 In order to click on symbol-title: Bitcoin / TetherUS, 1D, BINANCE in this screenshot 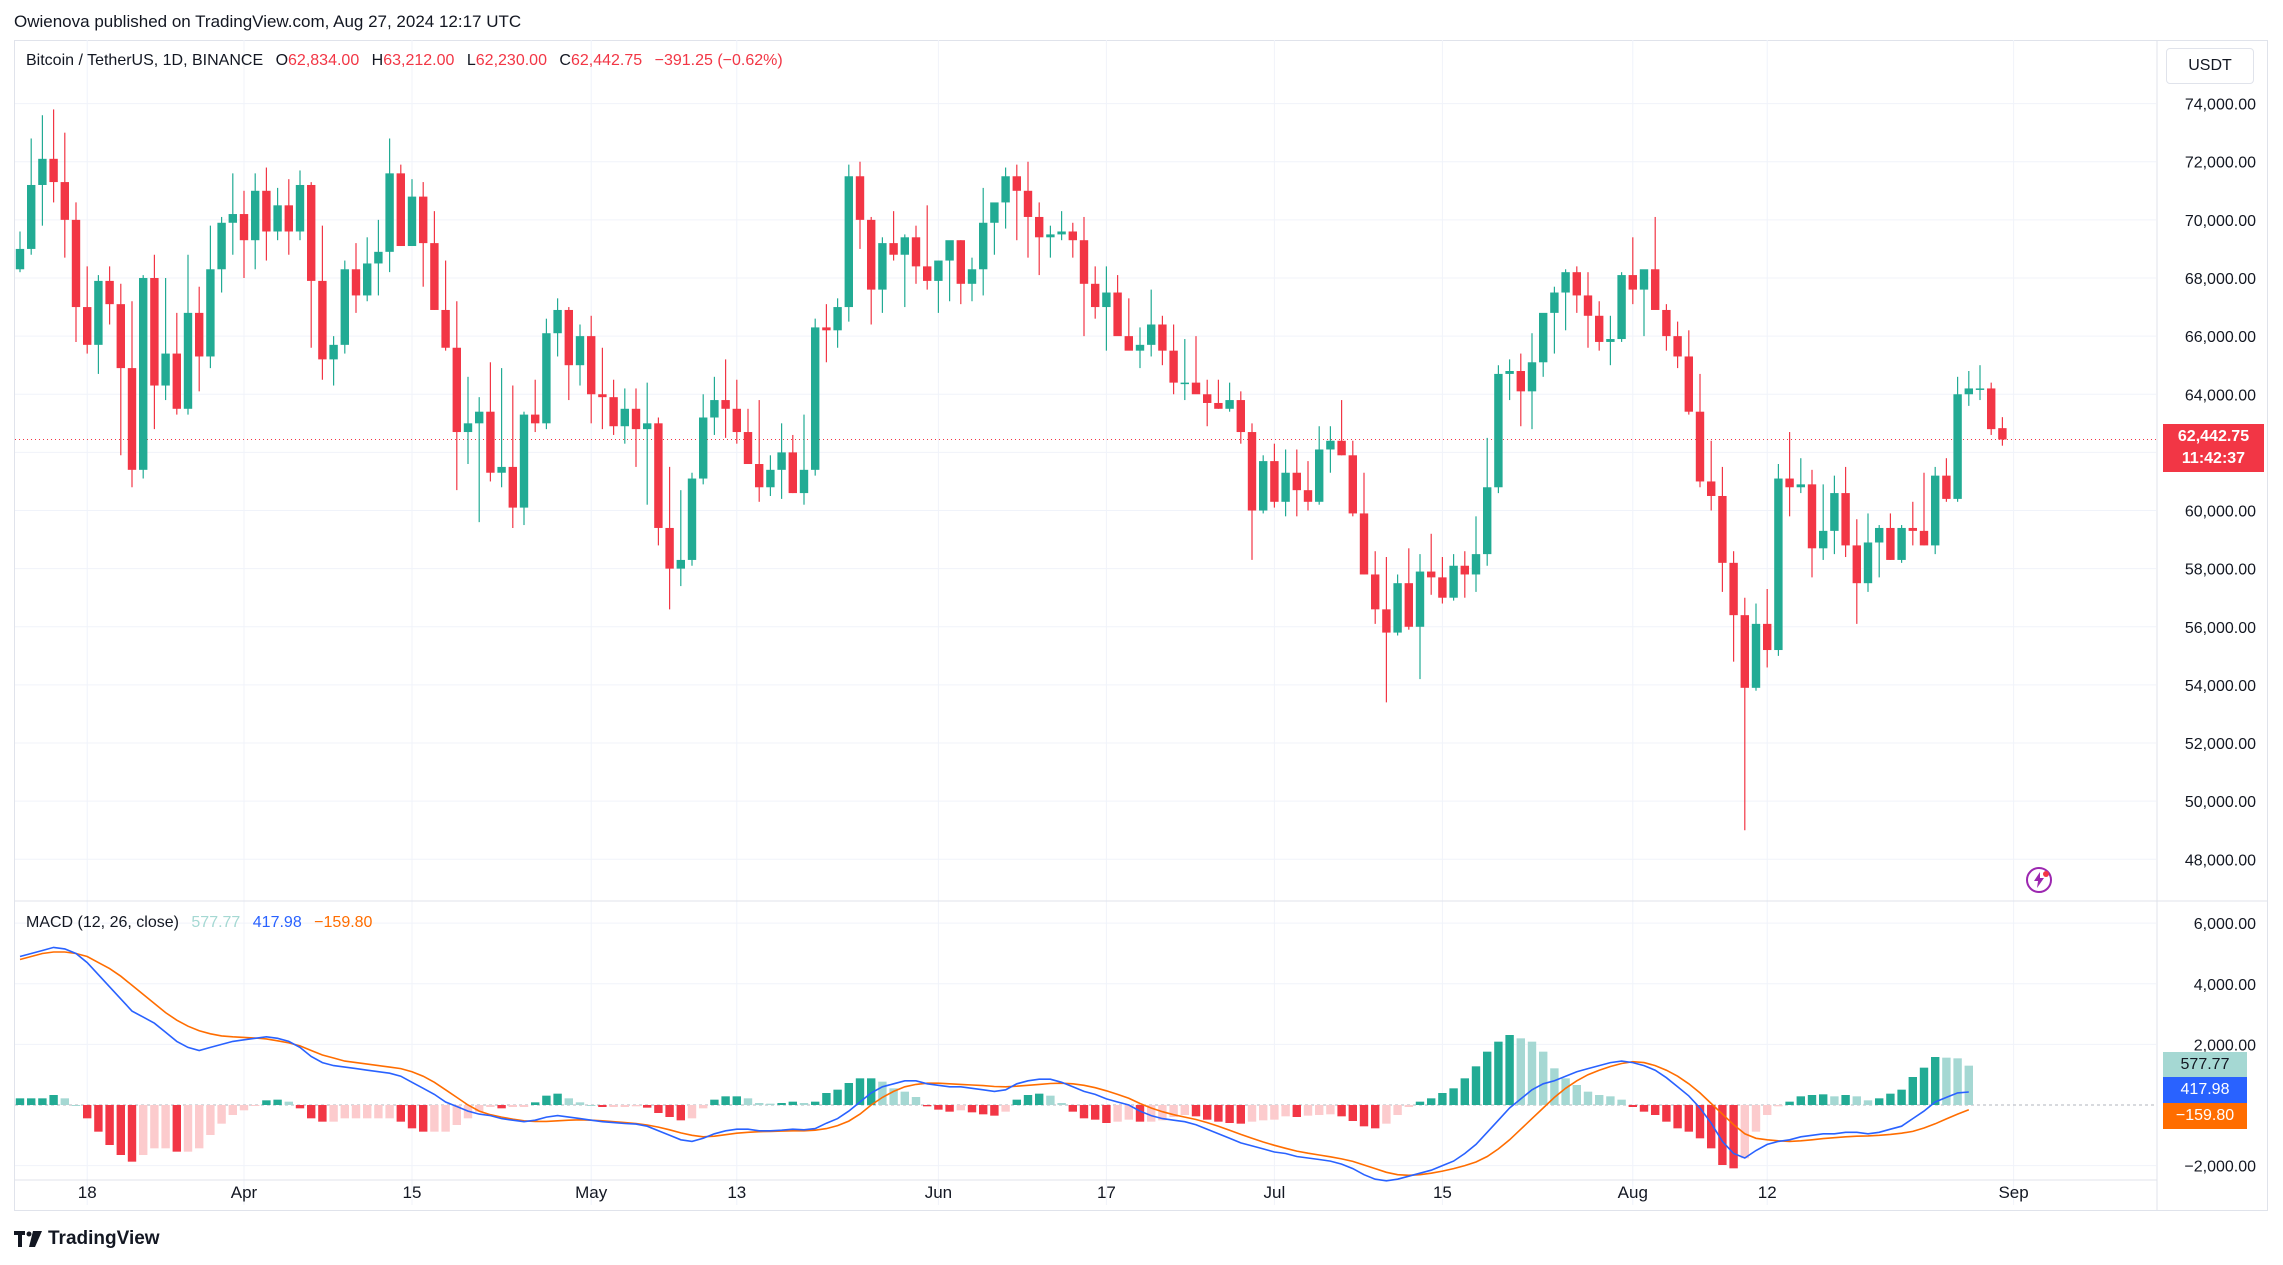, I will do `click(145, 60)`.